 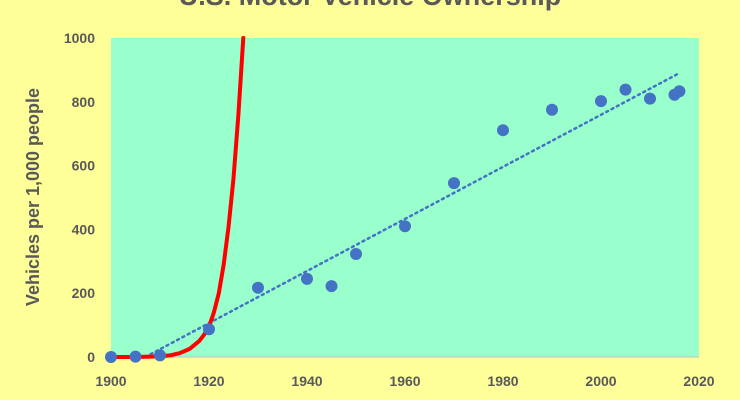 I want to click on y-tick-label: 400, so click(x=84, y=229).